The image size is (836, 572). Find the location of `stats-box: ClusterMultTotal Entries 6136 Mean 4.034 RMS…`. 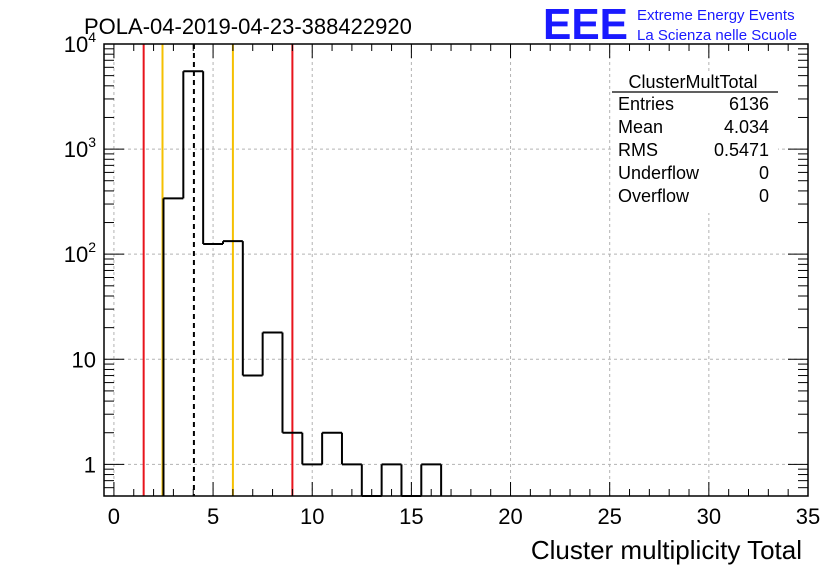

stats-box: ClusterMultTotal Entries 6136 Mean 4.034 RMS… is located at coordinates (695, 142).